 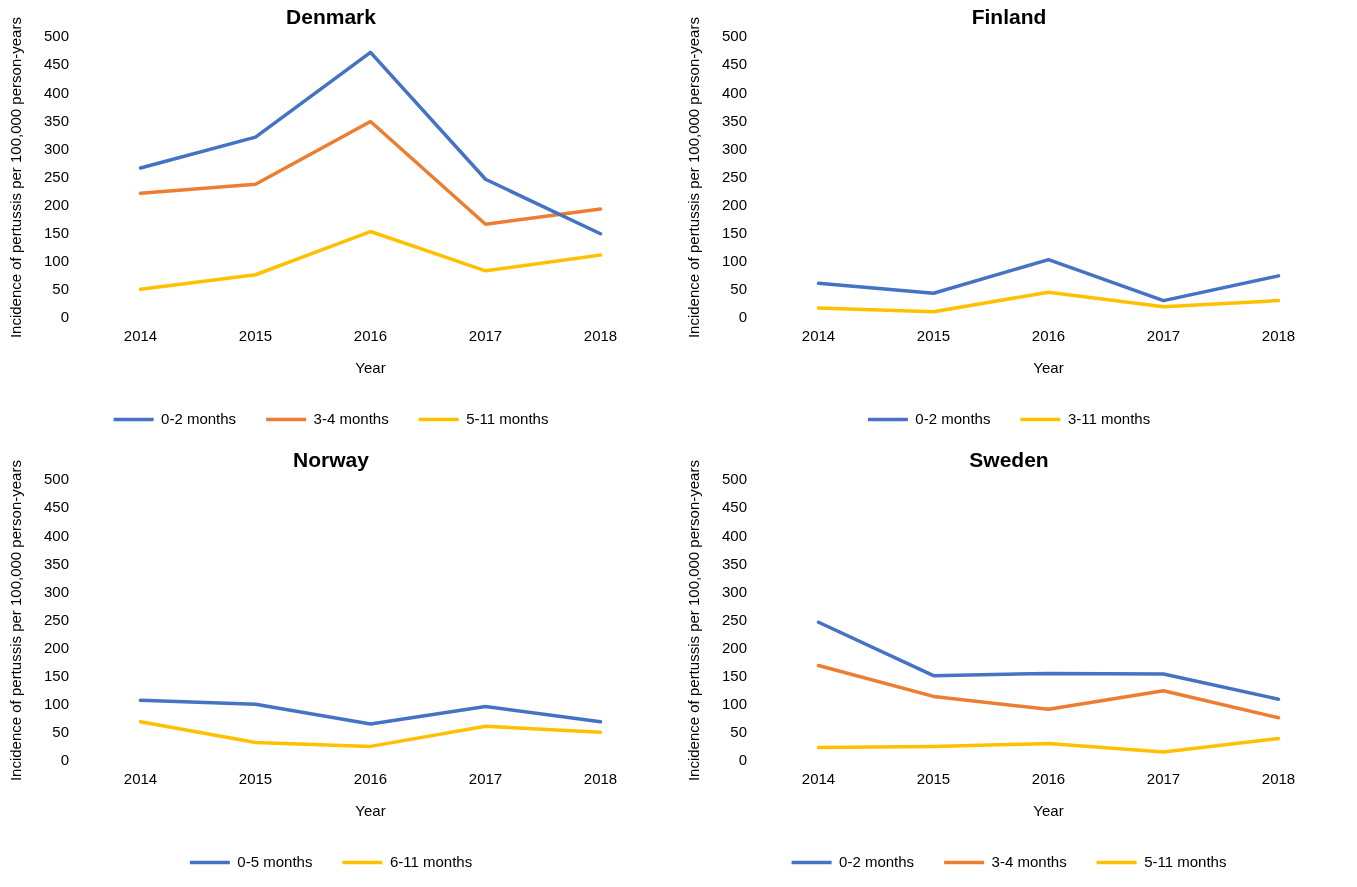 What do you see at coordinates (1009, 460) in the screenshot?
I see `chart-title: Sweden` at bounding box center [1009, 460].